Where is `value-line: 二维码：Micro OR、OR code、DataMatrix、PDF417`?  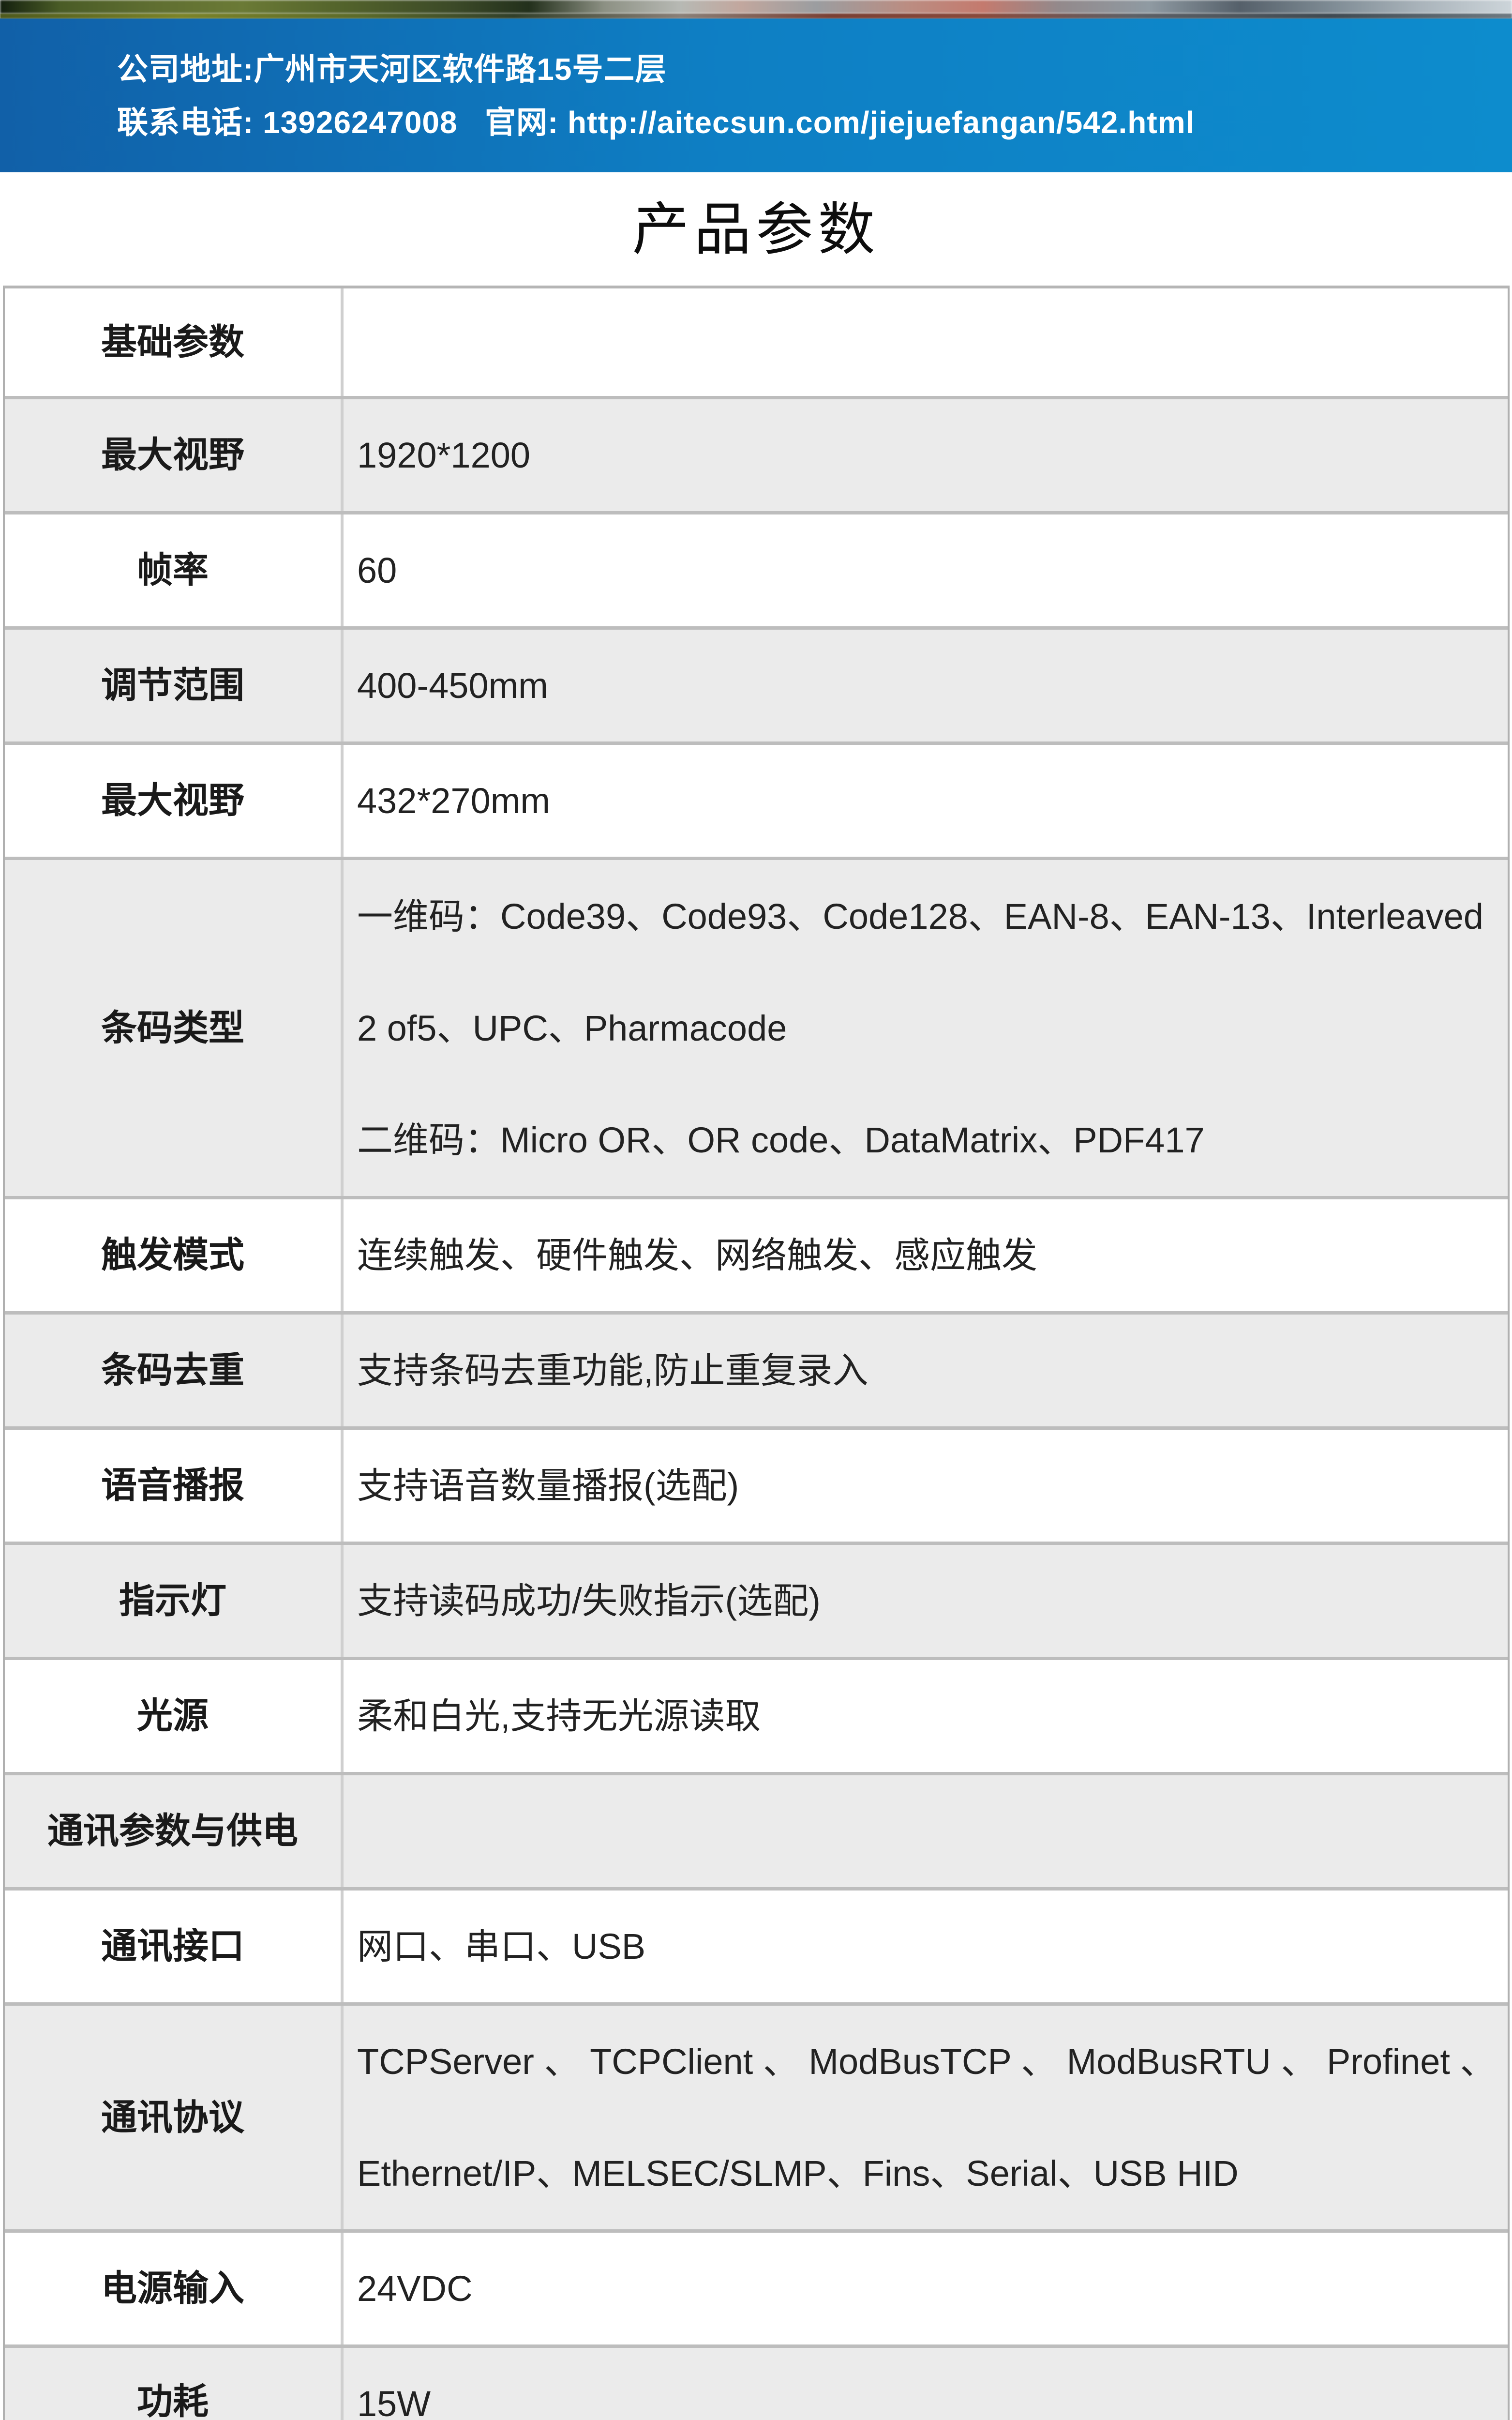 value-line: 二维码：Micro OR、OR code、DataMatrix、PDF417 is located at coordinates (781, 1139).